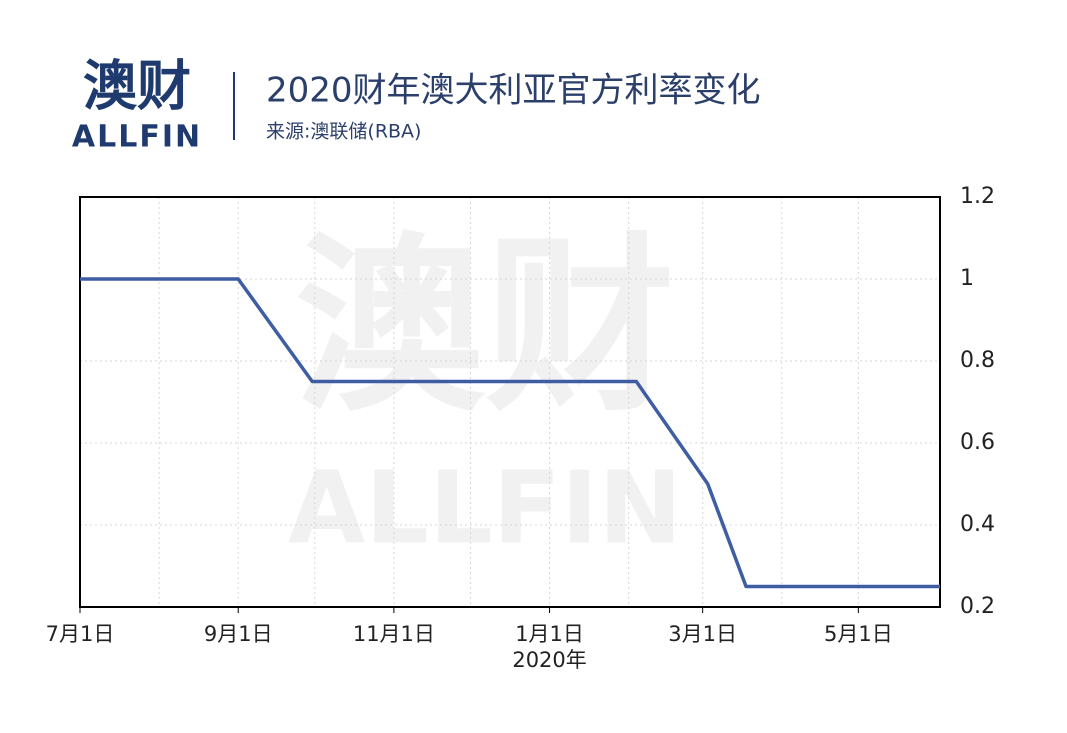 This screenshot has width=1067, height=733. I want to click on chart-title: 2020财年澳大利亚官方利率变化, so click(513, 91).